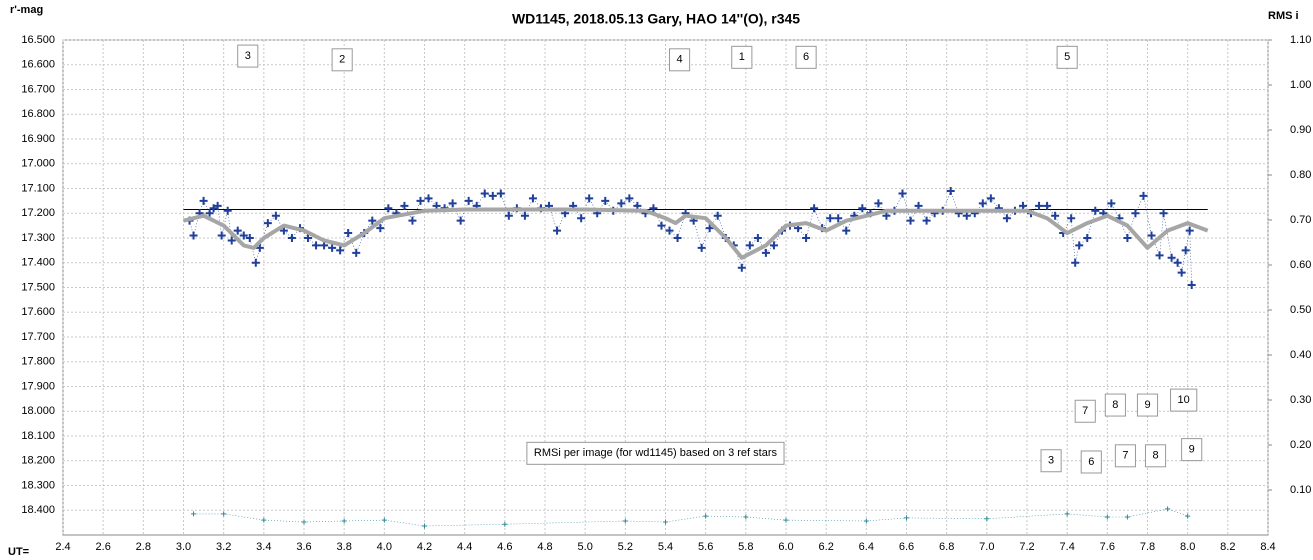 The width and height of the screenshot is (1313, 560). What do you see at coordinates (1300, 40) in the screenshot?
I see `y2-tick-label: 1.10` at bounding box center [1300, 40].